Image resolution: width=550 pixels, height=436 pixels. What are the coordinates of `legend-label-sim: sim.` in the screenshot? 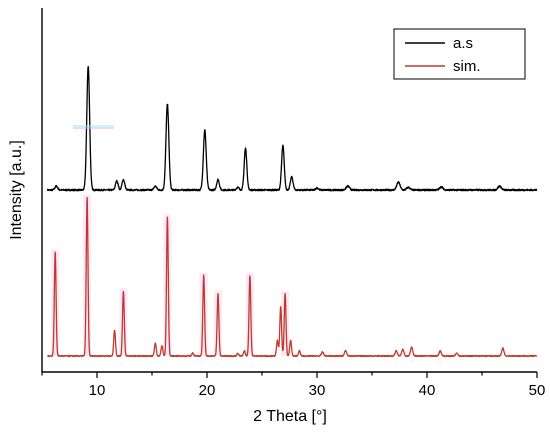 It's located at (467, 66).